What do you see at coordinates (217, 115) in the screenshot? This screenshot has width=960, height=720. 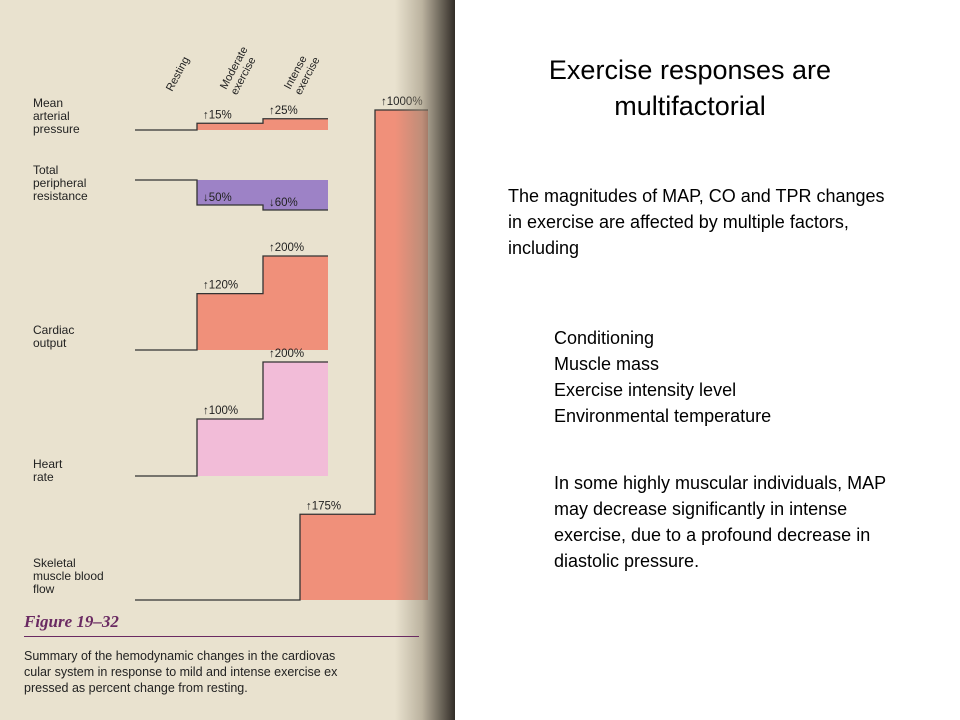 I see `change-label: ↑15%` at bounding box center [217, 115].